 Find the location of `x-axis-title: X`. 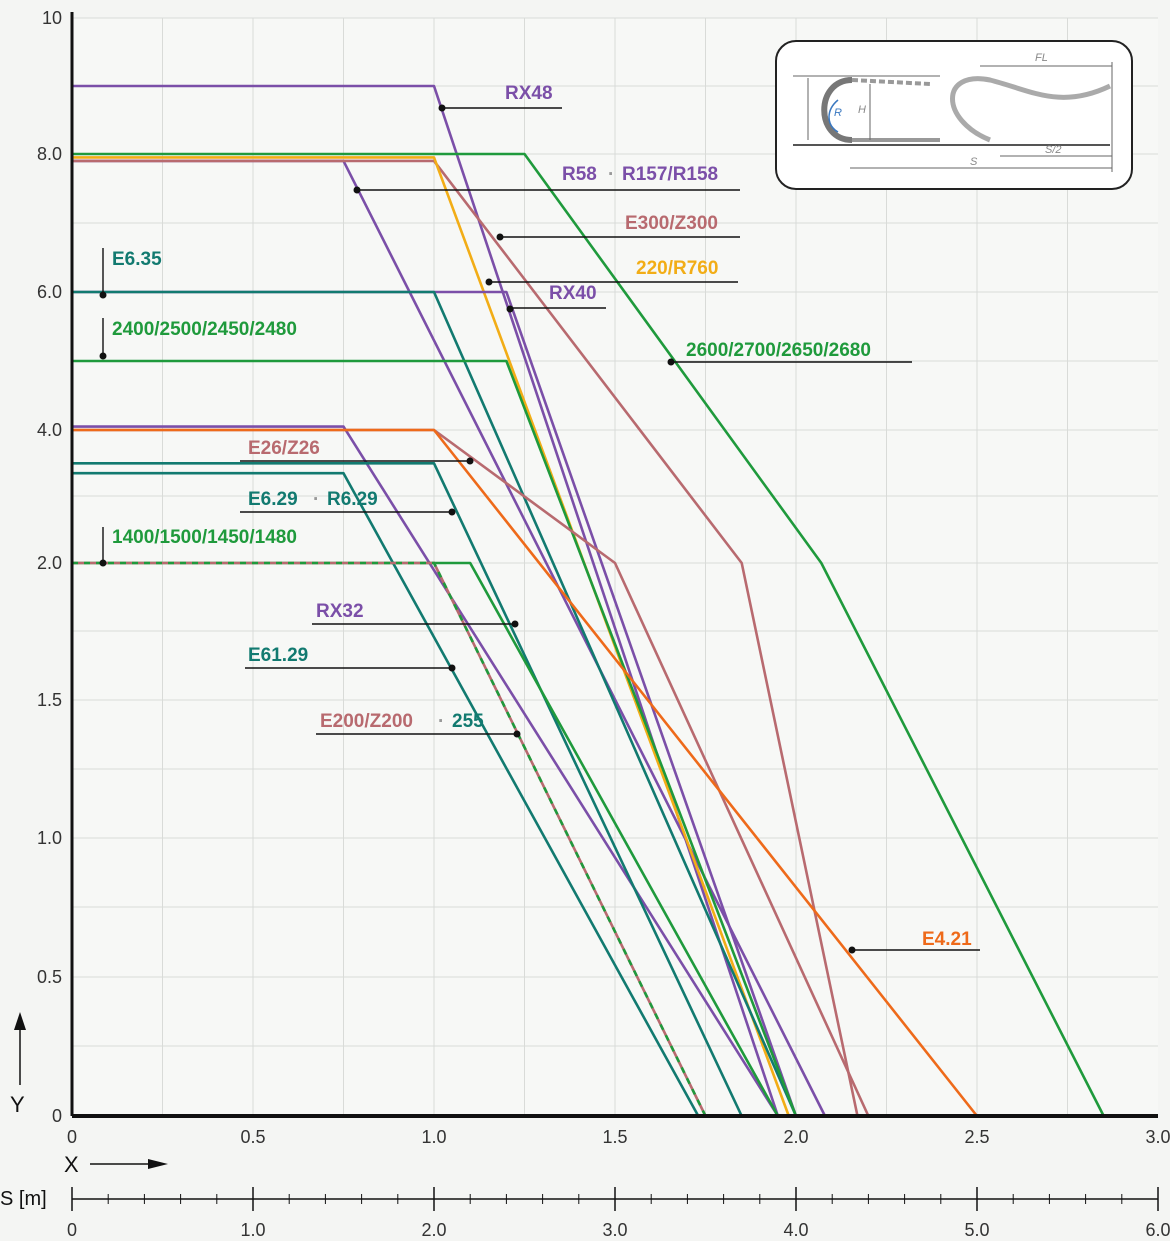

x-axis-title: X is located at coordinates (71, 1164).